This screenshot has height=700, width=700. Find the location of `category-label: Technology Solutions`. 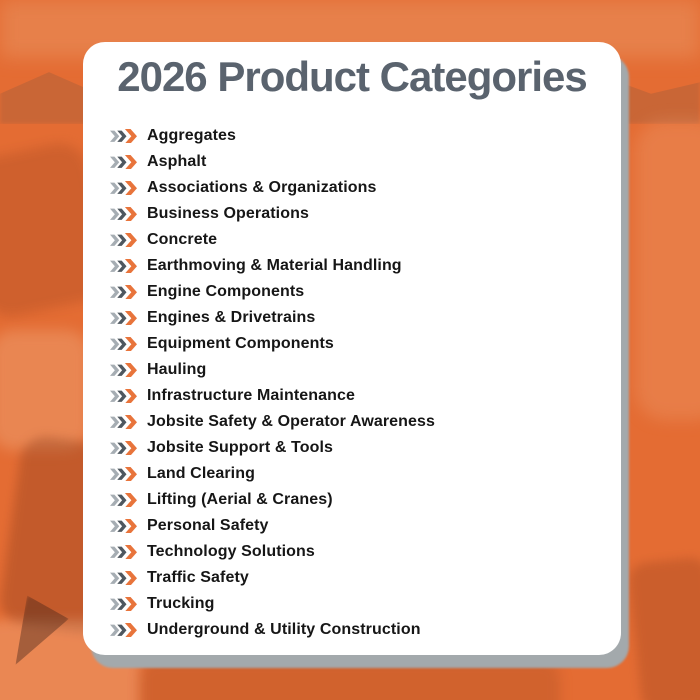

category-label: Technology Solutions is located at coordinates (231, 551).